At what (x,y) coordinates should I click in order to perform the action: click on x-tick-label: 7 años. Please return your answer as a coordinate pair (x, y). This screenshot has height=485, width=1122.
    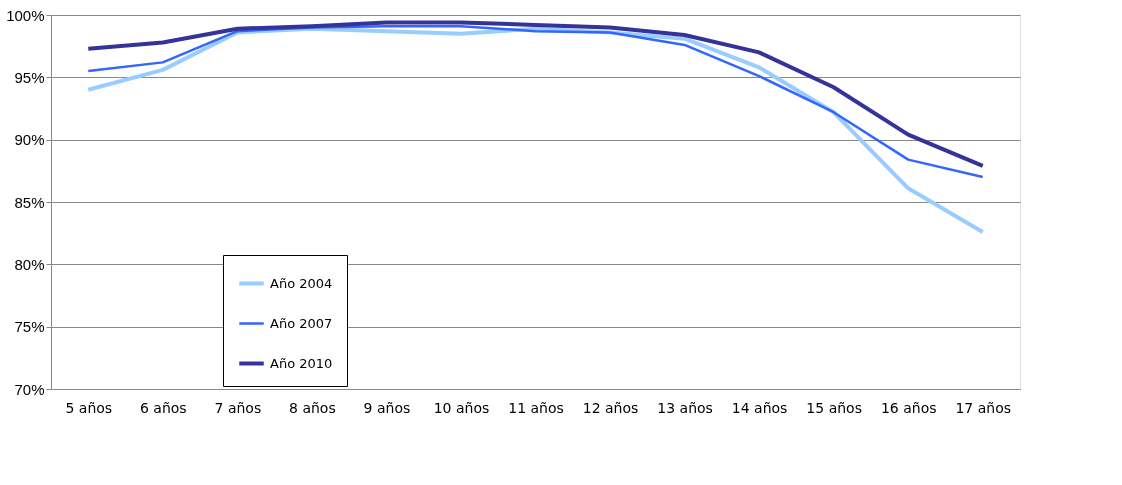
    Looking at the image, I should click on (238, 407).